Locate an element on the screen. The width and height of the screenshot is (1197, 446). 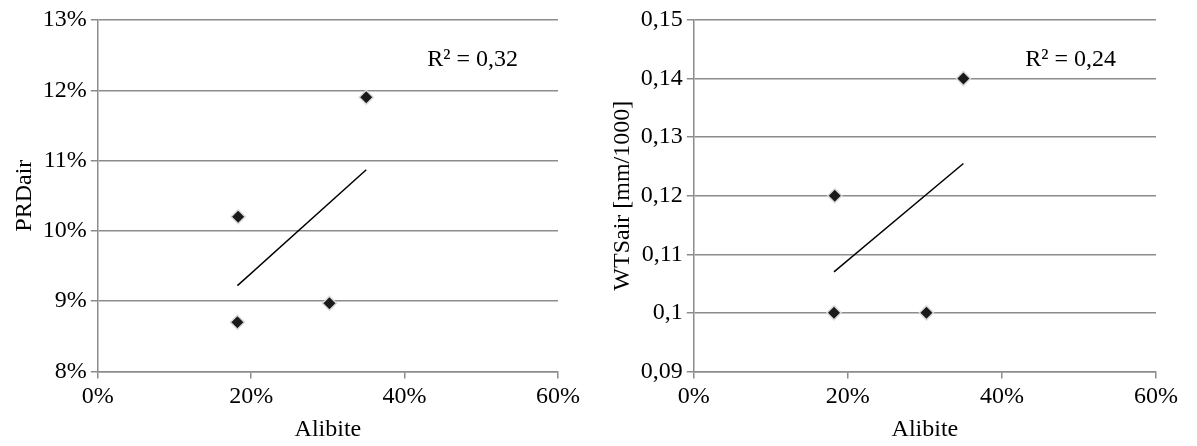
y-tick-label: 0,1 is located at coordinates (667, 311).